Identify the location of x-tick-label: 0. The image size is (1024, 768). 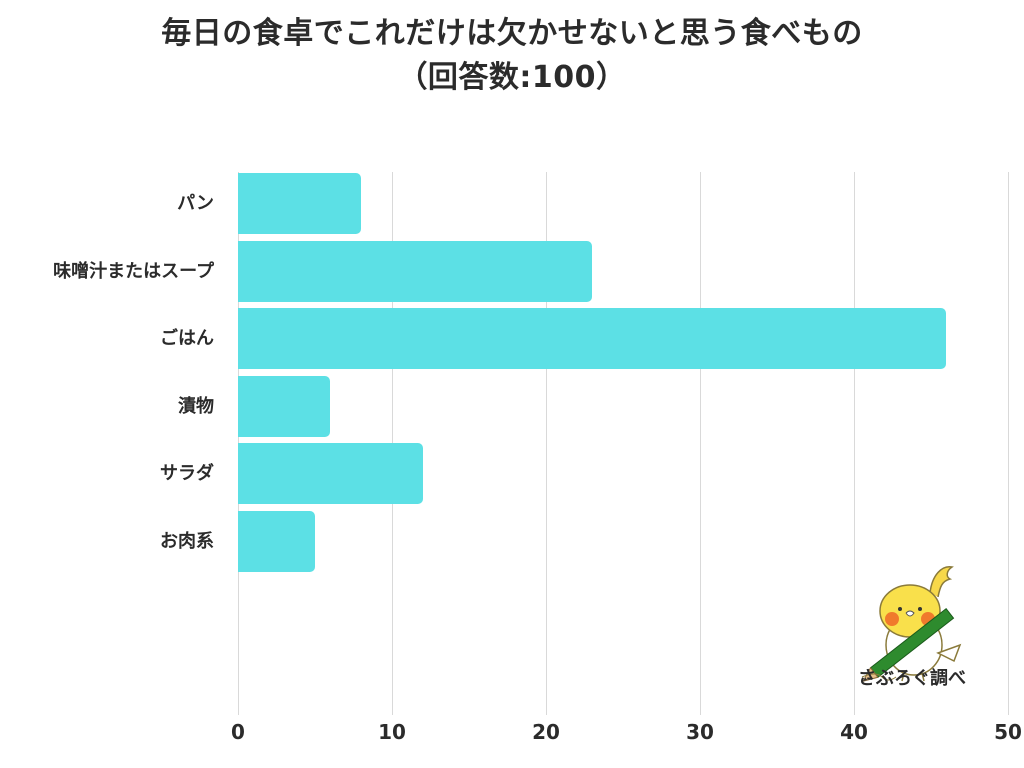
(238, 732).